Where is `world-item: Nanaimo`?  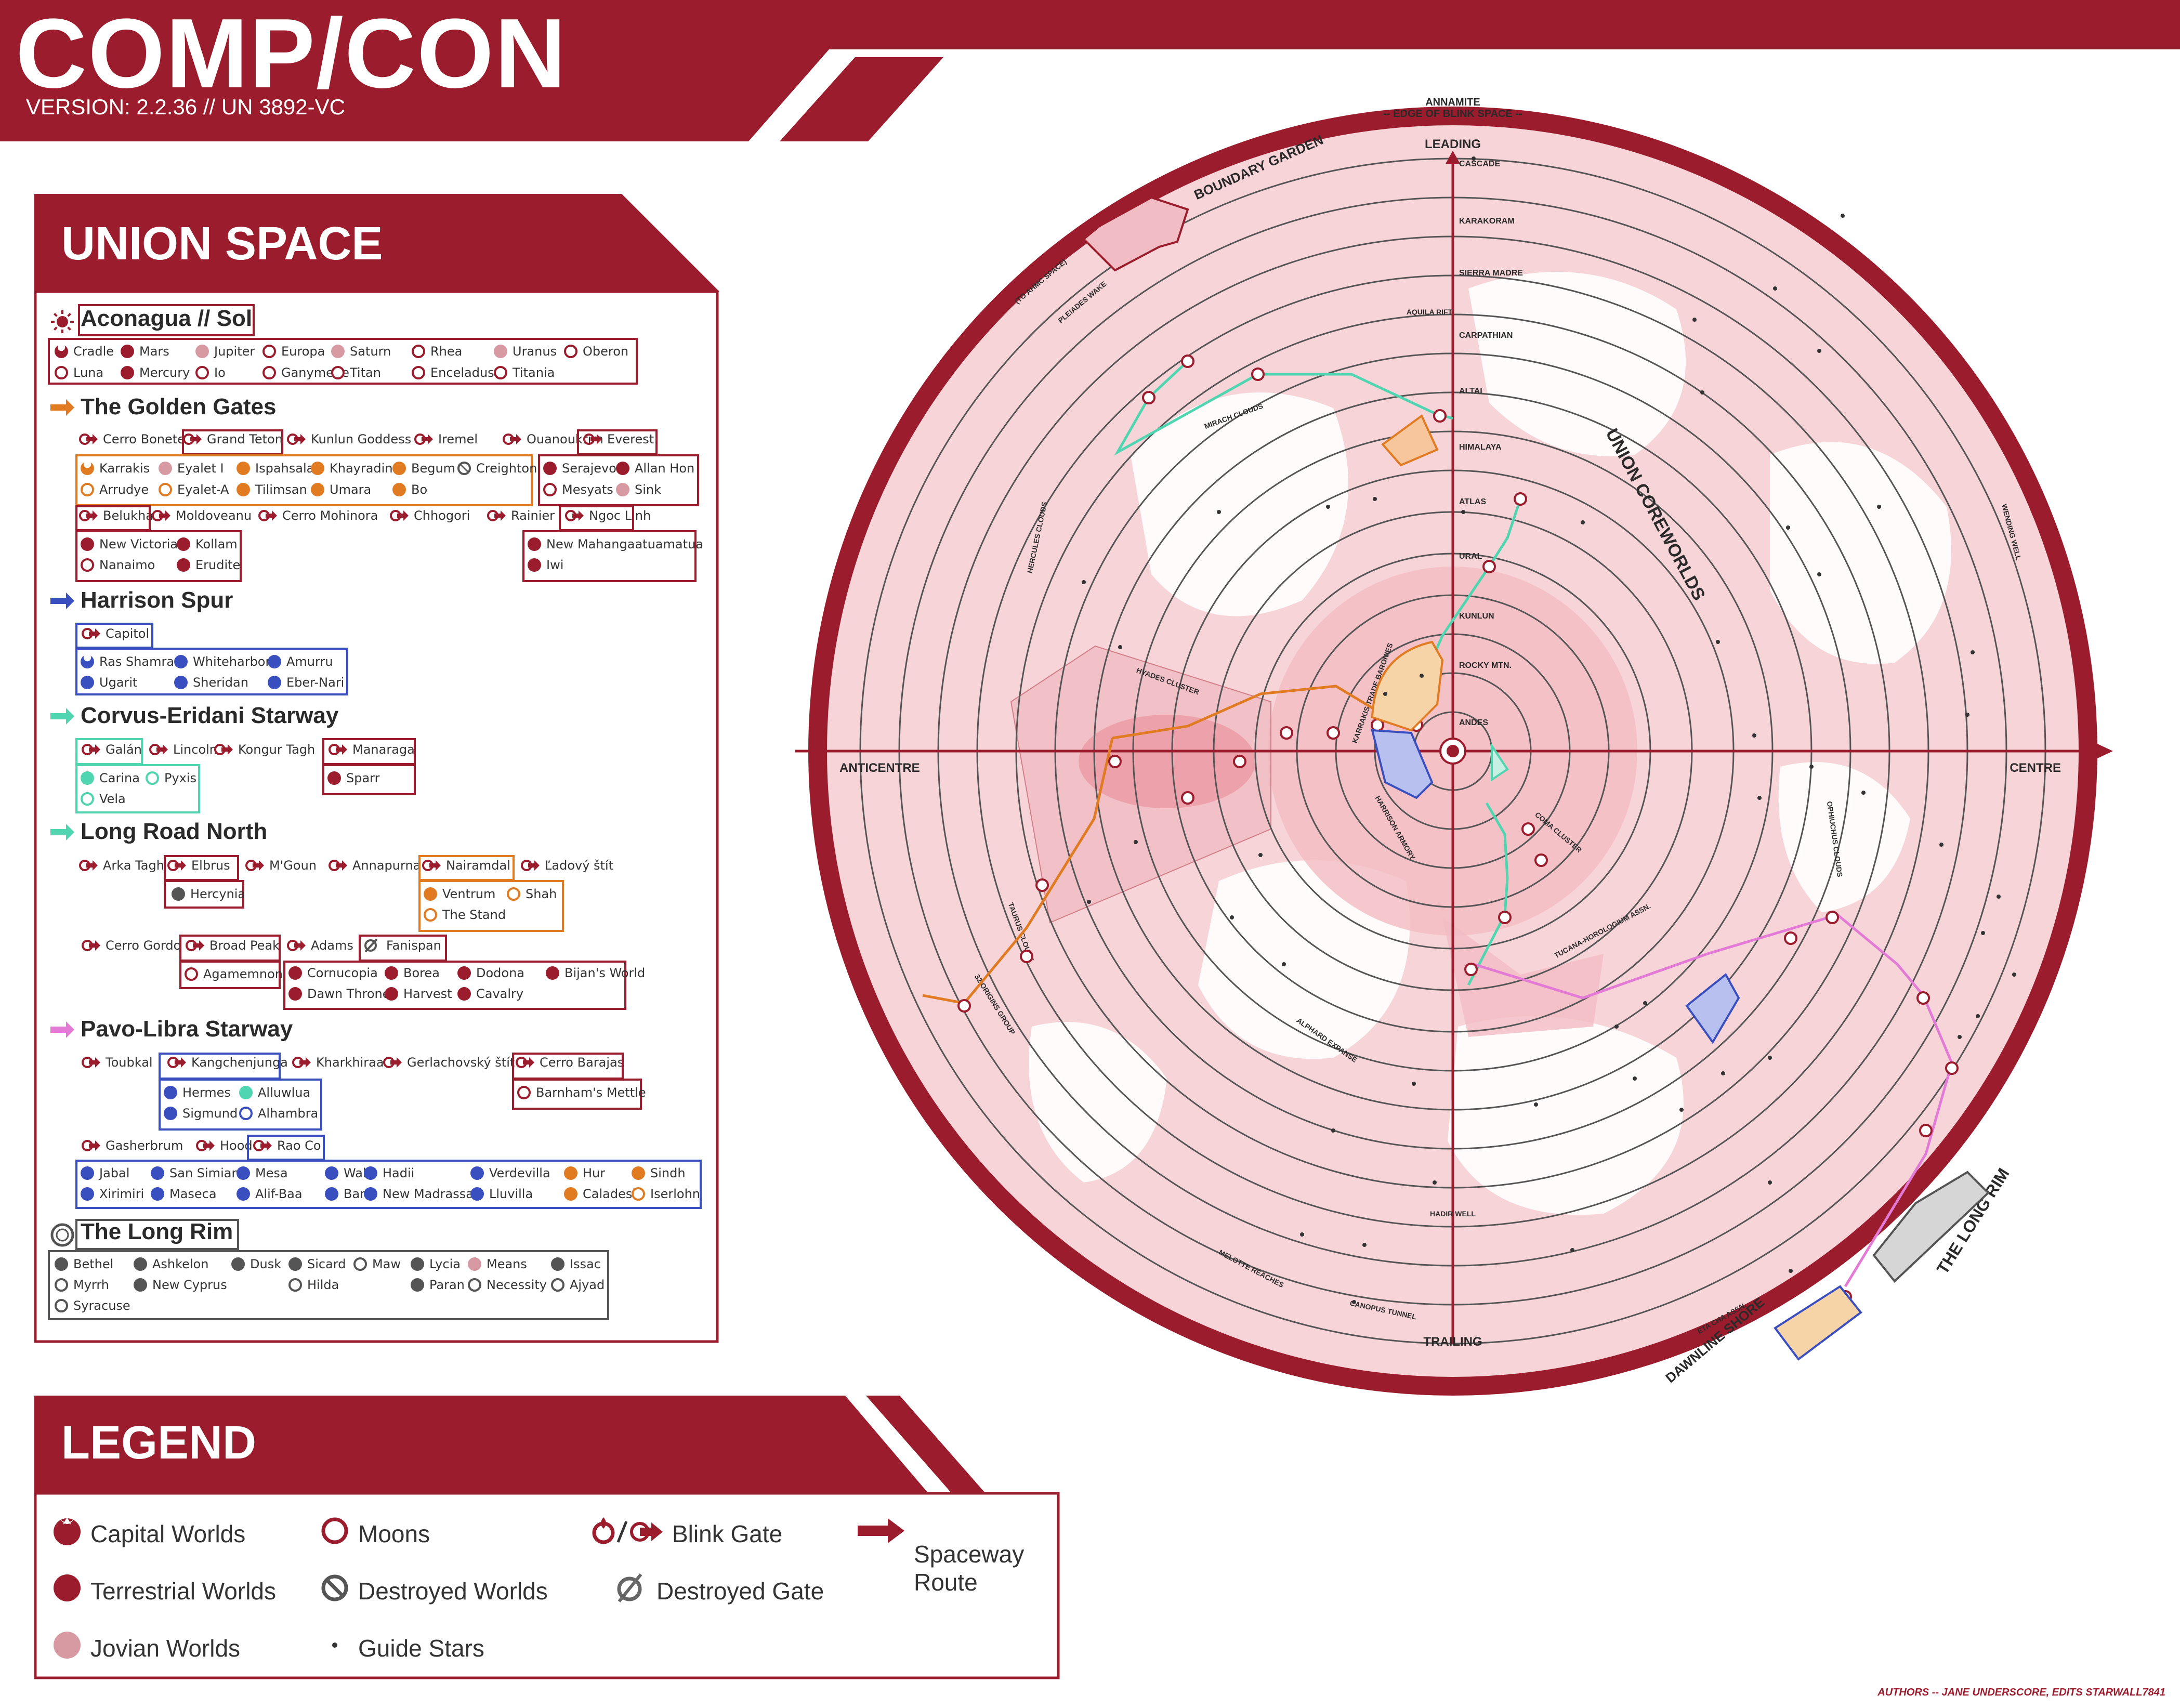 world-item: Nanaimo is located at coordinates (118, 565).